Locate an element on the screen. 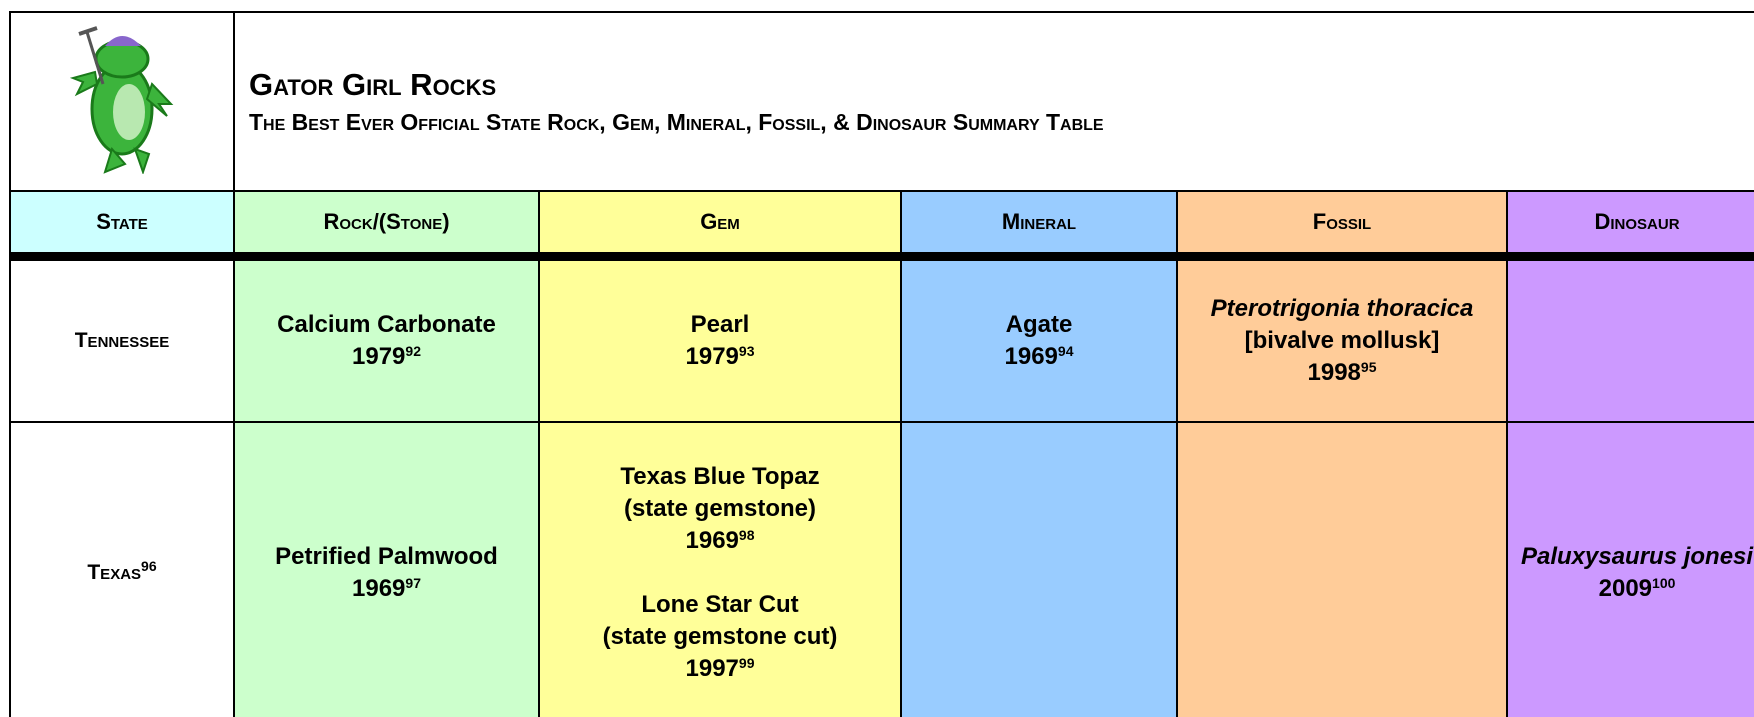  entry-detail: [bivalve mollusk] is located at coordinates (1342, 340).